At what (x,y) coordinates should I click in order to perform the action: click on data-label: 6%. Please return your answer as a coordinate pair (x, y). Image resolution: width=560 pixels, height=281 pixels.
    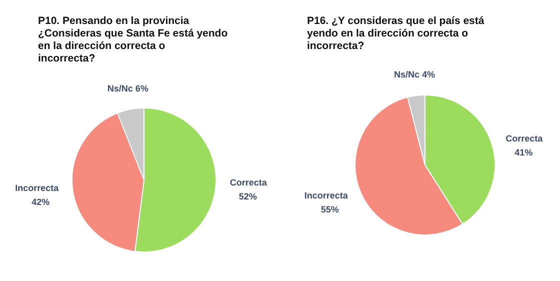
    Looking at the image, I should click on (141, 89).